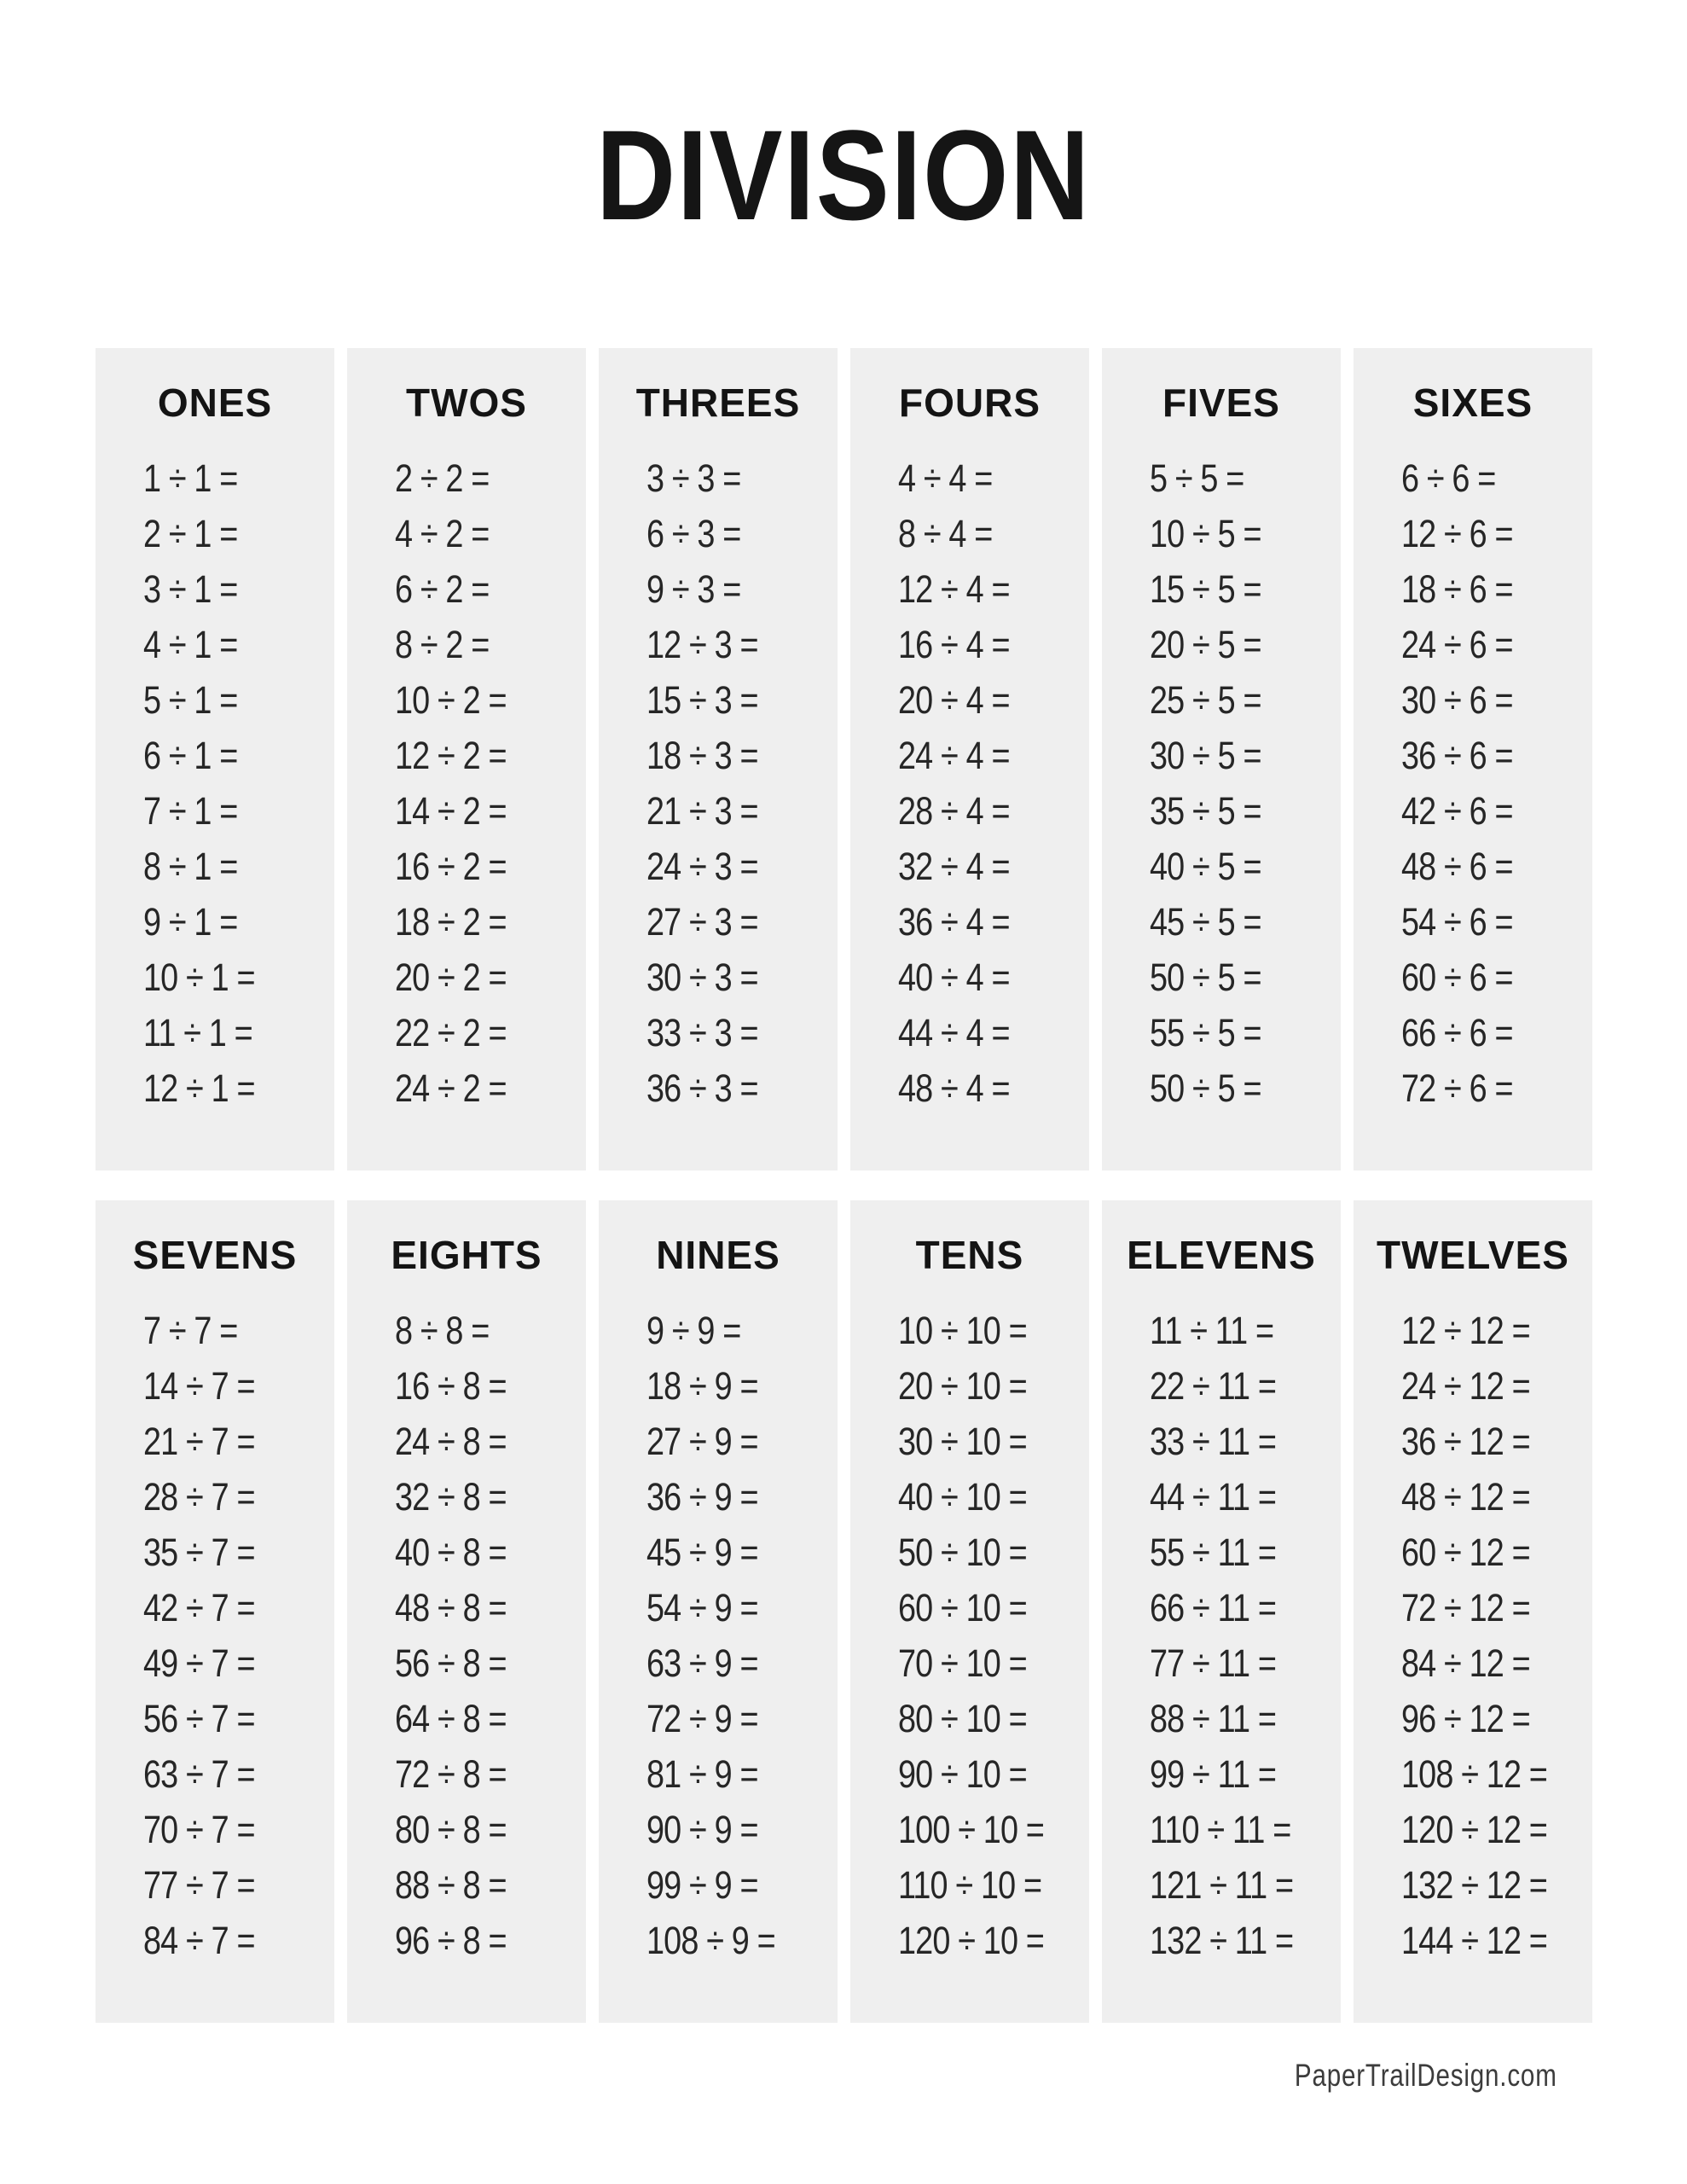 This screenshot has width=1687, height=2184. Describe the element at coordinates (1448, 478) in the screenshot. I see `division-problem: 6 ÷ 6 =` at that location.